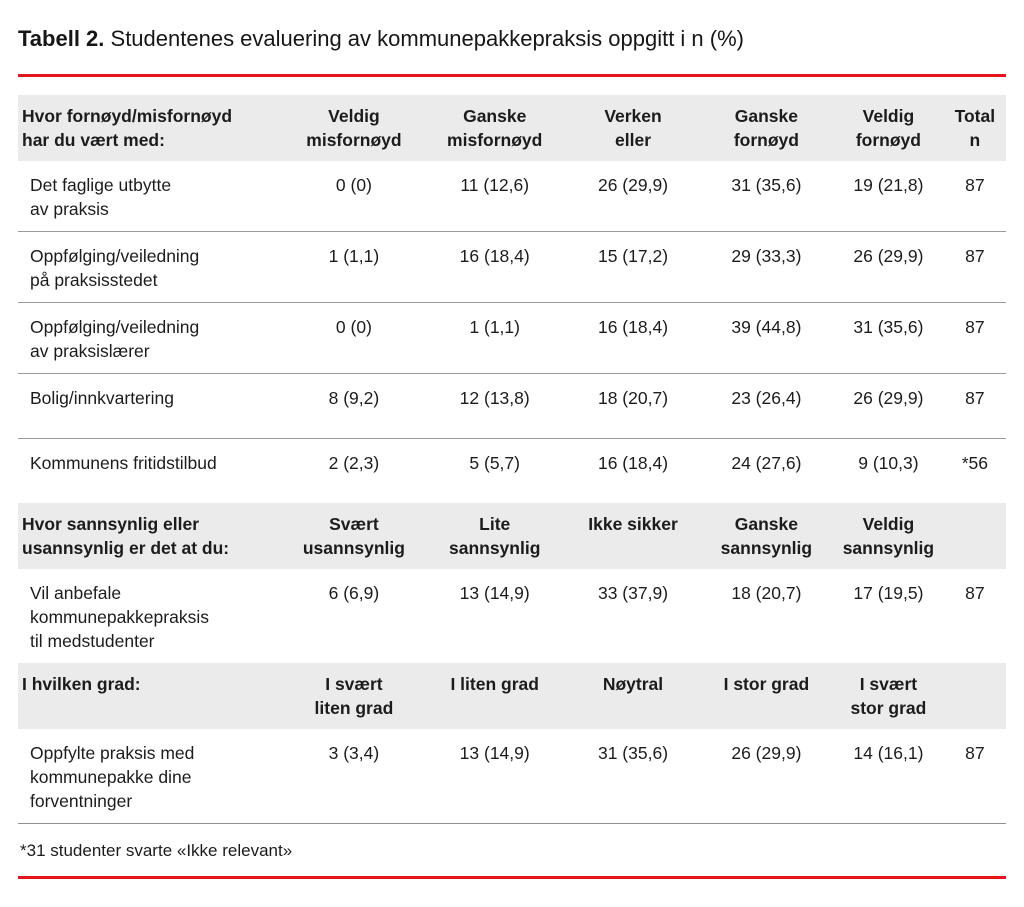 This screenshot has height=907, width=1024. Describe the element at coordinates (354, 593) in the screenshot. I see `cell: 6 (6,9)` at that location.